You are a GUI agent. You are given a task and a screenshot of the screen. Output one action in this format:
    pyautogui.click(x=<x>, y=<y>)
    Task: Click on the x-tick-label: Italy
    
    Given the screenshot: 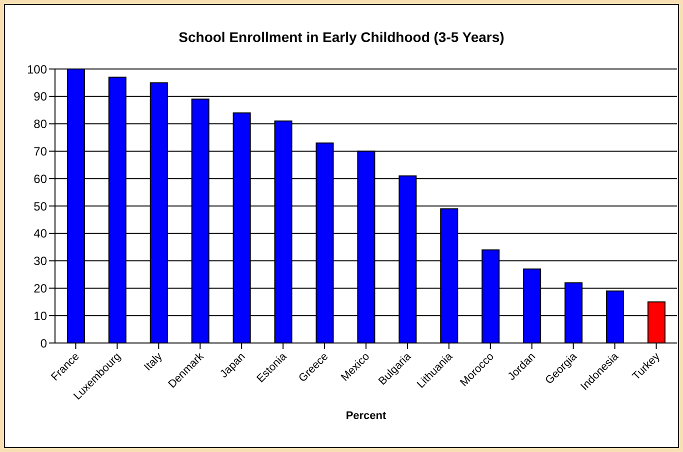 What is the action you would take?
    pyautogui.click(x=154, y=362)
    